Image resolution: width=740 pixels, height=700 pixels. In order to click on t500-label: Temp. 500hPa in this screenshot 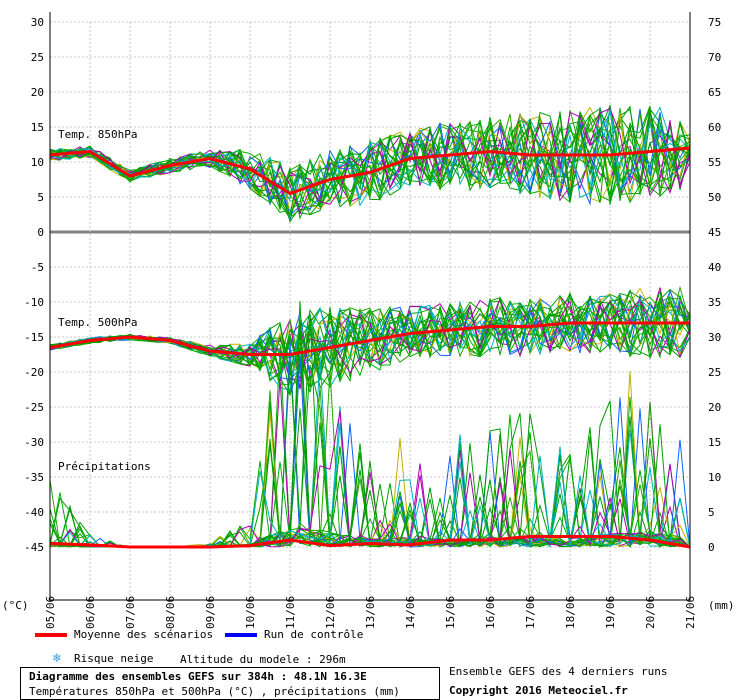, I will do `click(97, 322)`.